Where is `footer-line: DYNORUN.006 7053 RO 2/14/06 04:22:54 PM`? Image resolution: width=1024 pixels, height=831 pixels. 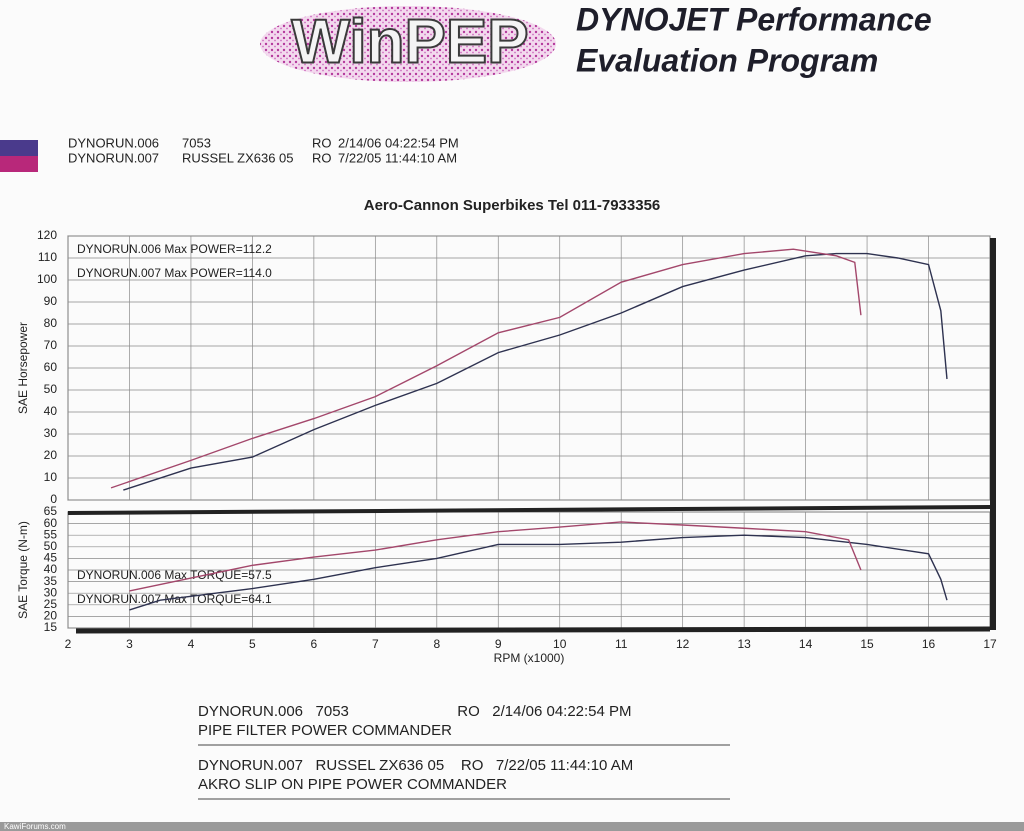 footer-line: DYNORUN.006 7053 RO 2/14/06 04:22:54 PM is located at coordinates (415, 711).